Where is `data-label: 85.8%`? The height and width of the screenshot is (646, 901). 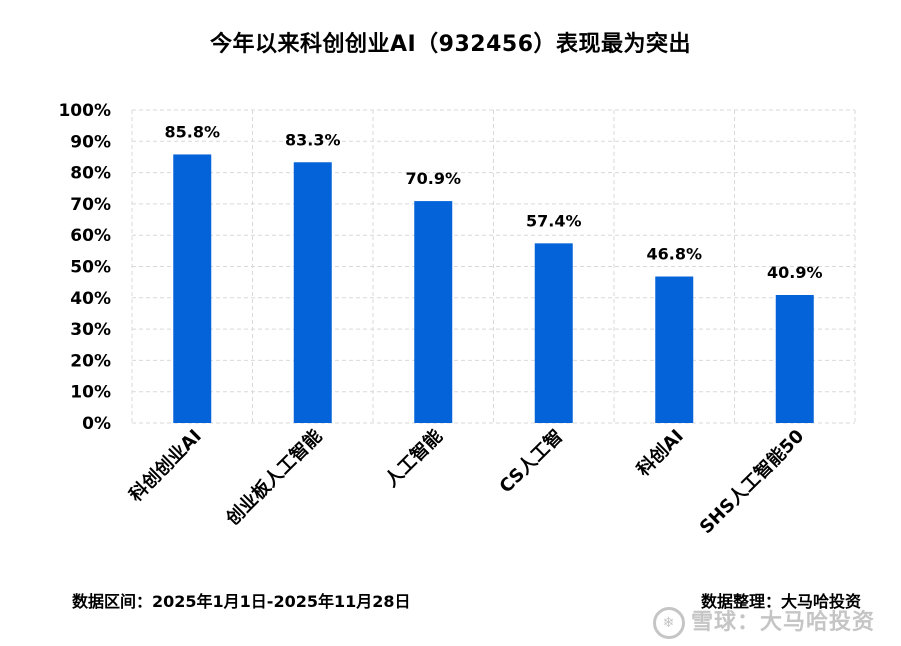
data-label: 85.8% is located at coordinates (192, 131).